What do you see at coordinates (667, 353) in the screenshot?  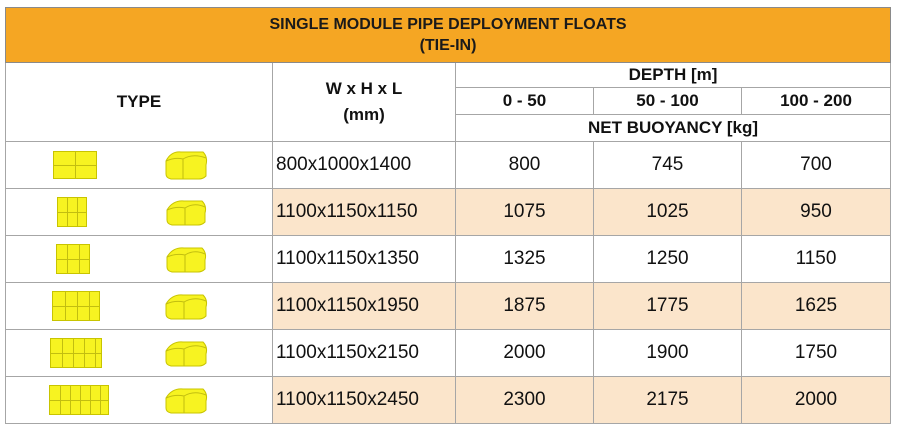 I see `buoyancy-50-100: 1900` at bounding box center [667, 353].